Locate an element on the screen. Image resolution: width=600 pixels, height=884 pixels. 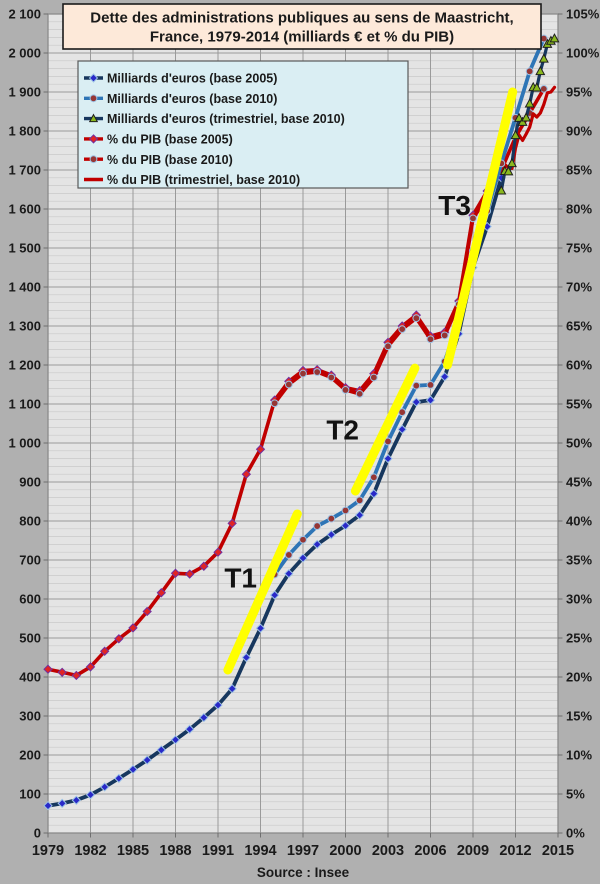
right-axis-label: 30% is located at coordinates (579, 599).